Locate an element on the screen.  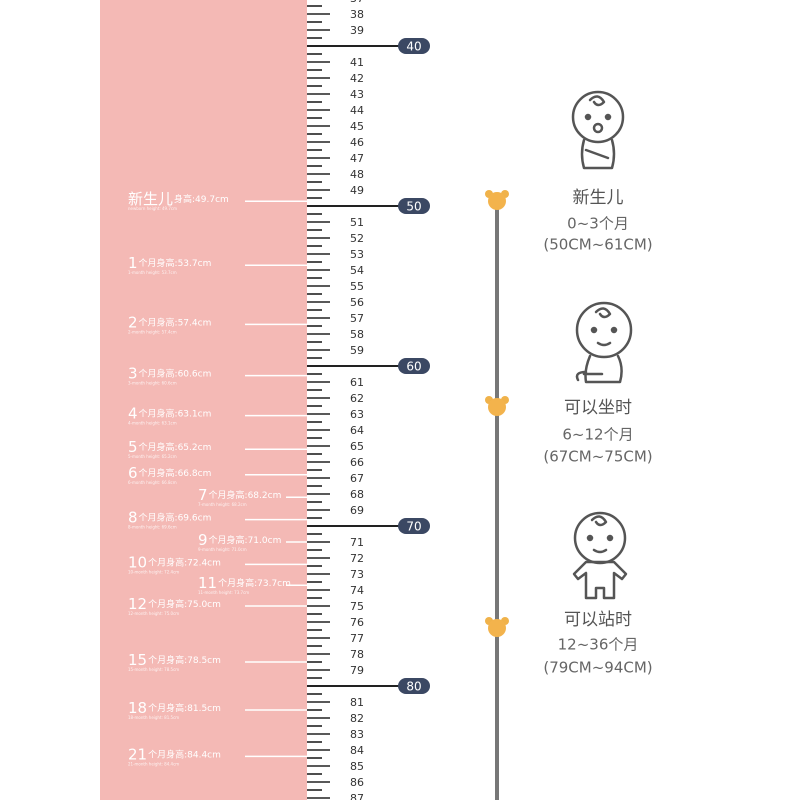
milestone-text: 个月身高:75.0cm is located at coordinates (184, 604).